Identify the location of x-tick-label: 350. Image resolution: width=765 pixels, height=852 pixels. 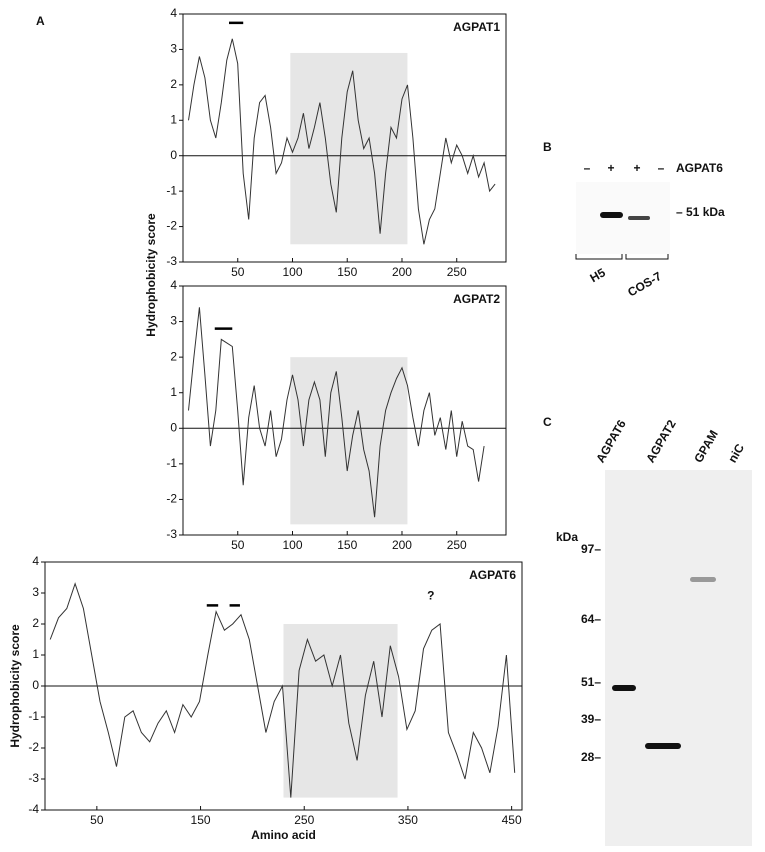
(408, 820).